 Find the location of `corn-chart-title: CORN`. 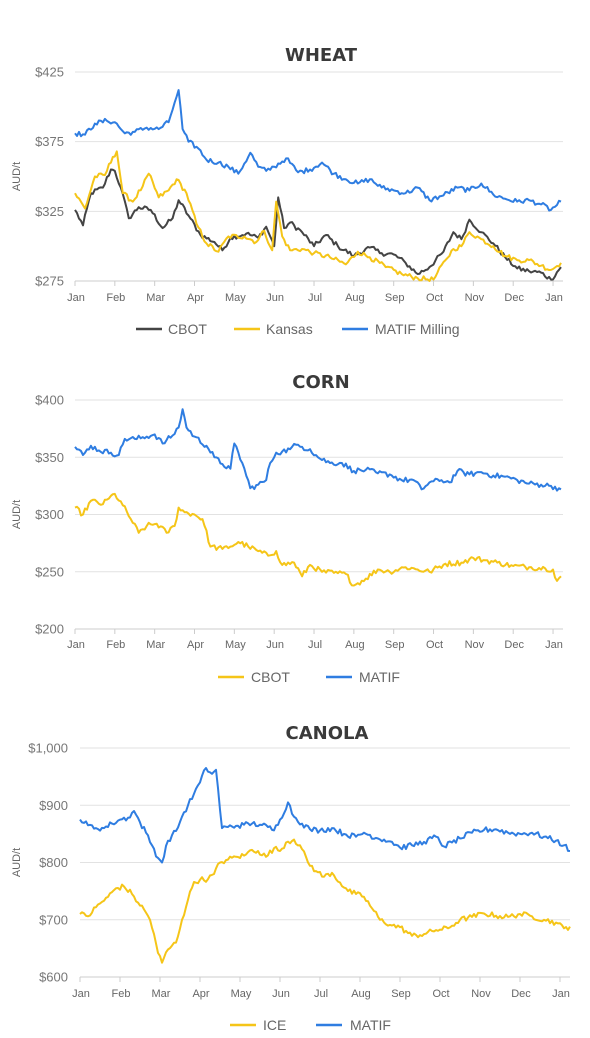

corn-chart-title: CORN is located at coordinates (320, 382).